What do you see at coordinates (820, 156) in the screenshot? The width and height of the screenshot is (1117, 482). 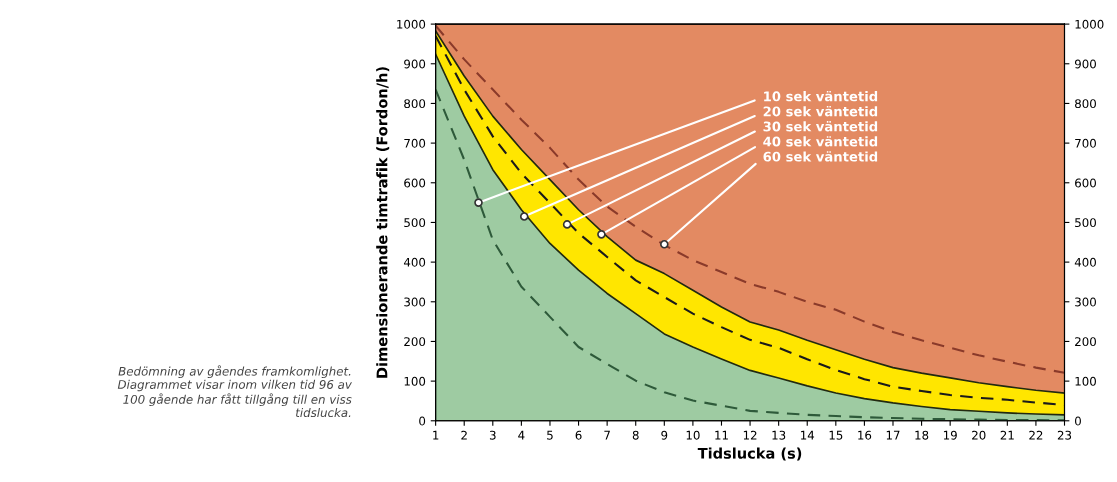 I see `annotation: 60 sek väntetid` at bounding box center [820, 156].